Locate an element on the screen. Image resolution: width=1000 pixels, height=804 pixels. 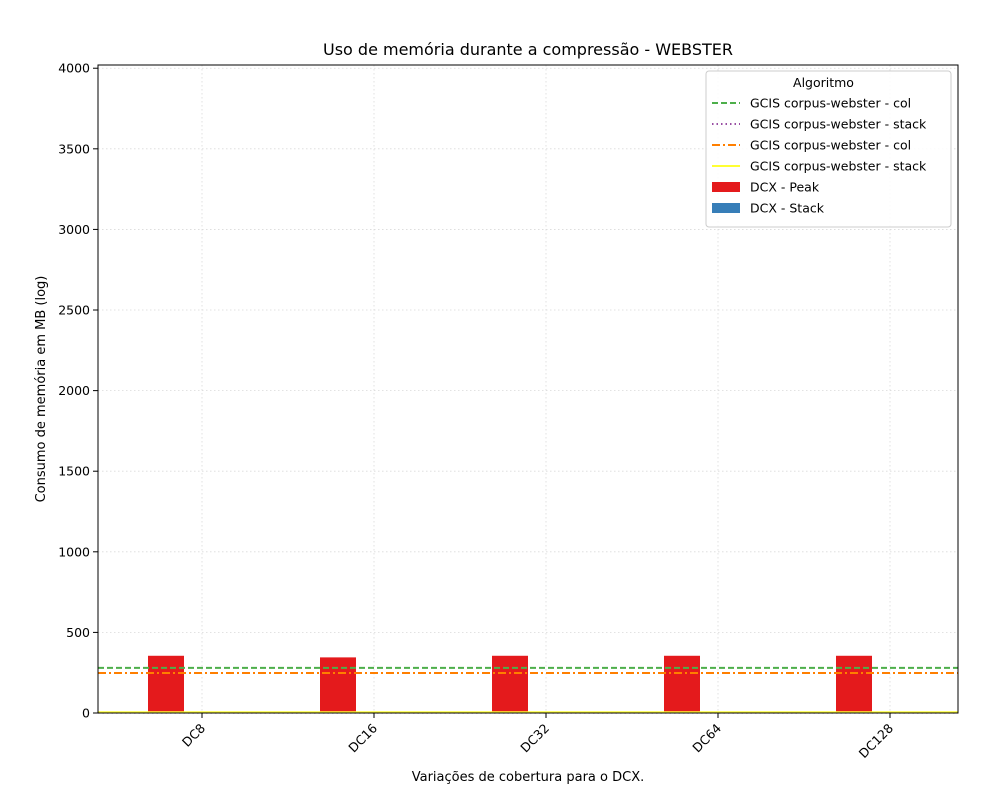
y-axis-label: Consumo de memória em MB (log) is located at coordinates (41, 389).